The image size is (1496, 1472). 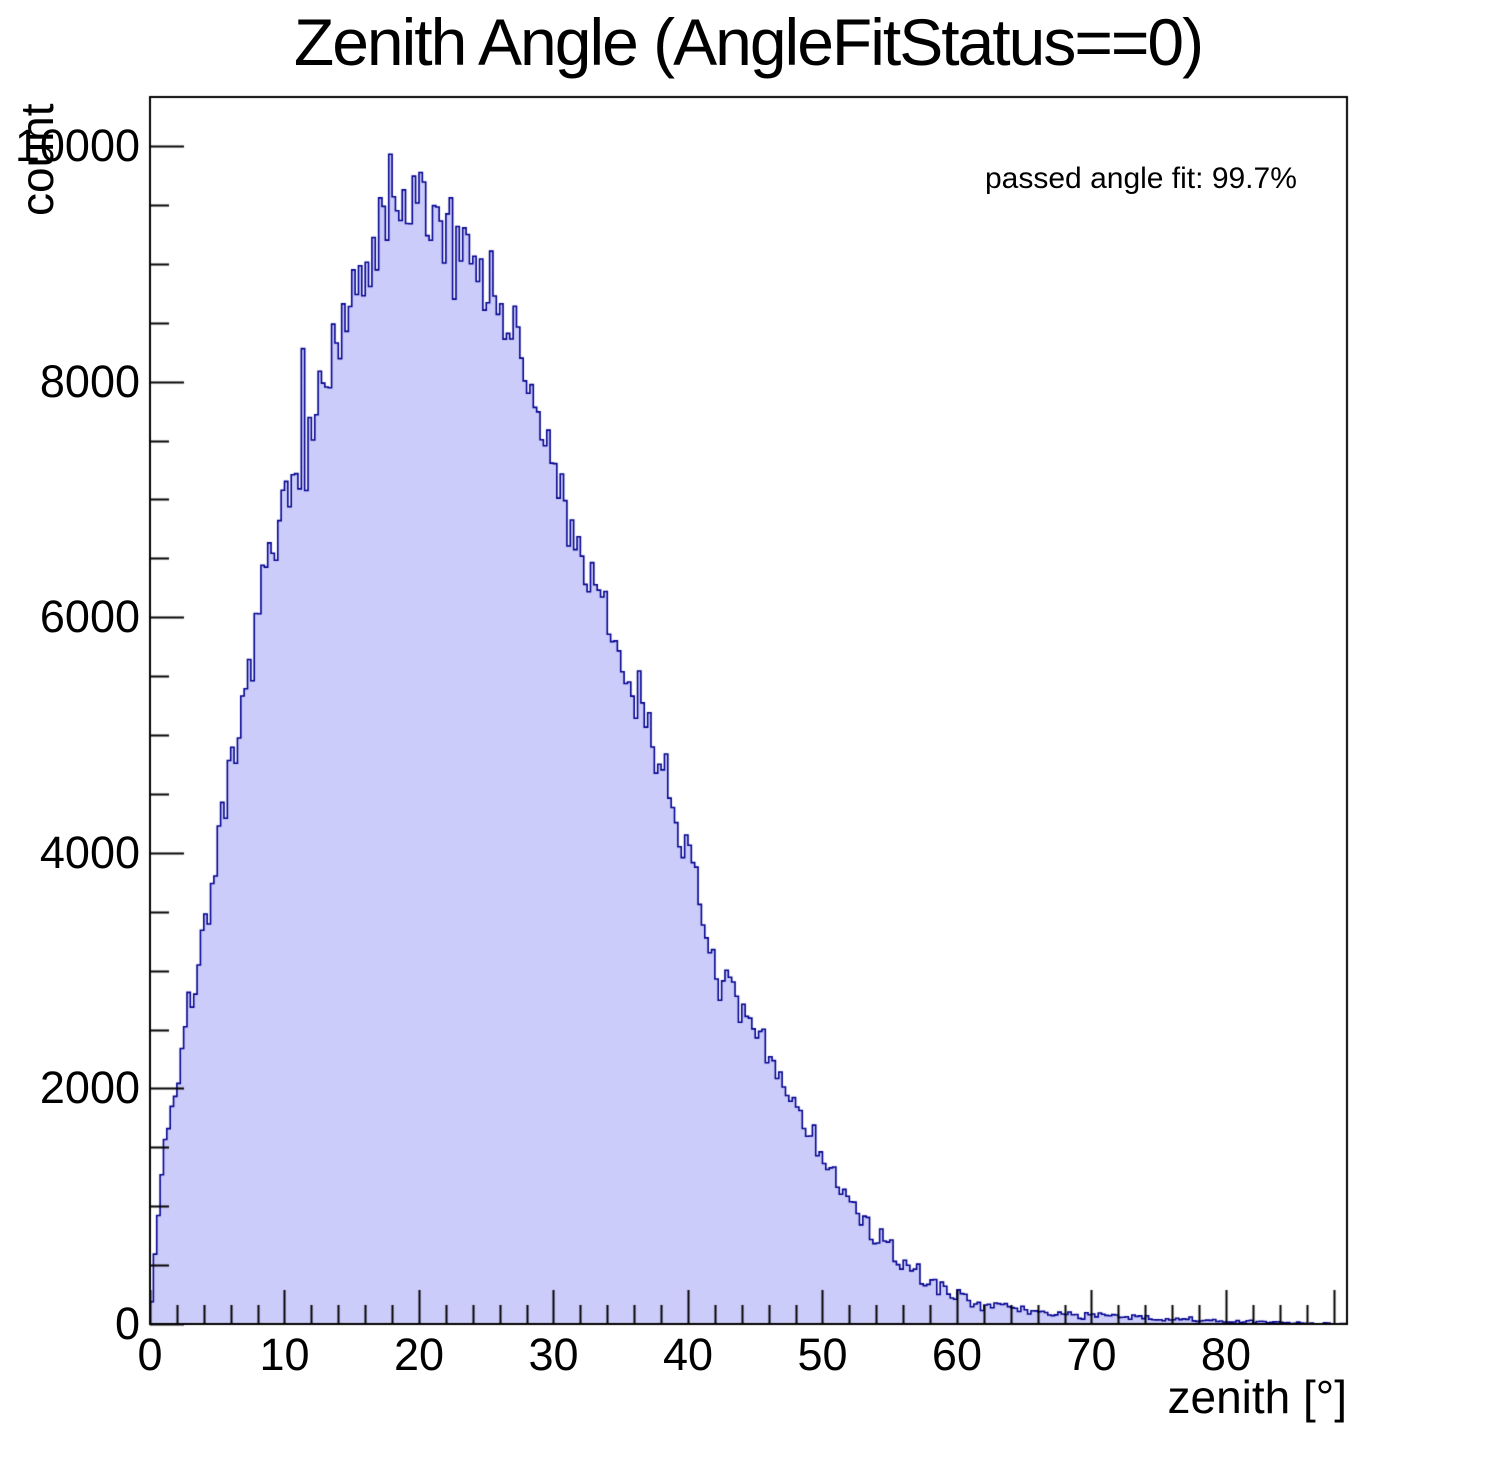 I want to click on x-tick-label: 20, so click(x=419, y=1354).